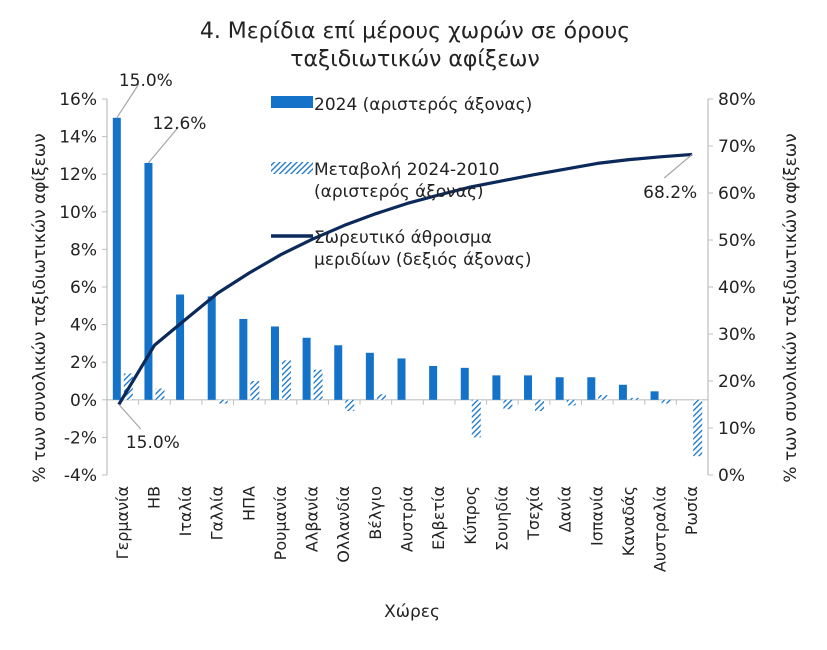 The image size is (827, 650). I want to click on data-label-uk-2024-leader, so click(163, 145).